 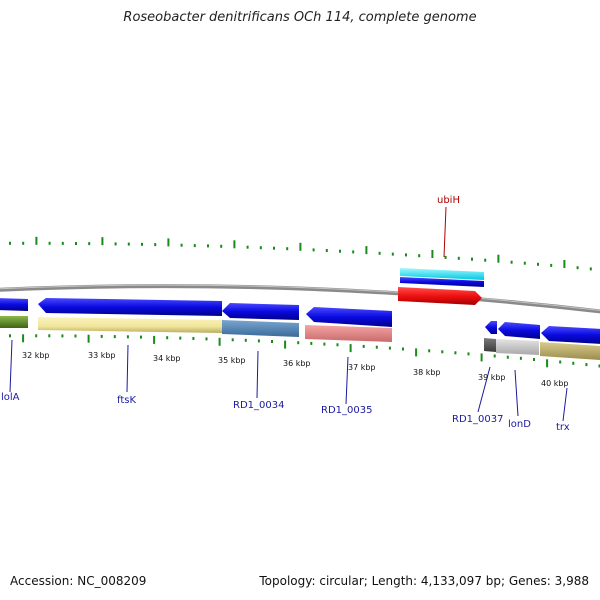 What do you see at coordinates (14, 322) in the screenshot?
I see `lola-feature-band` at bounding box center [14, 322].